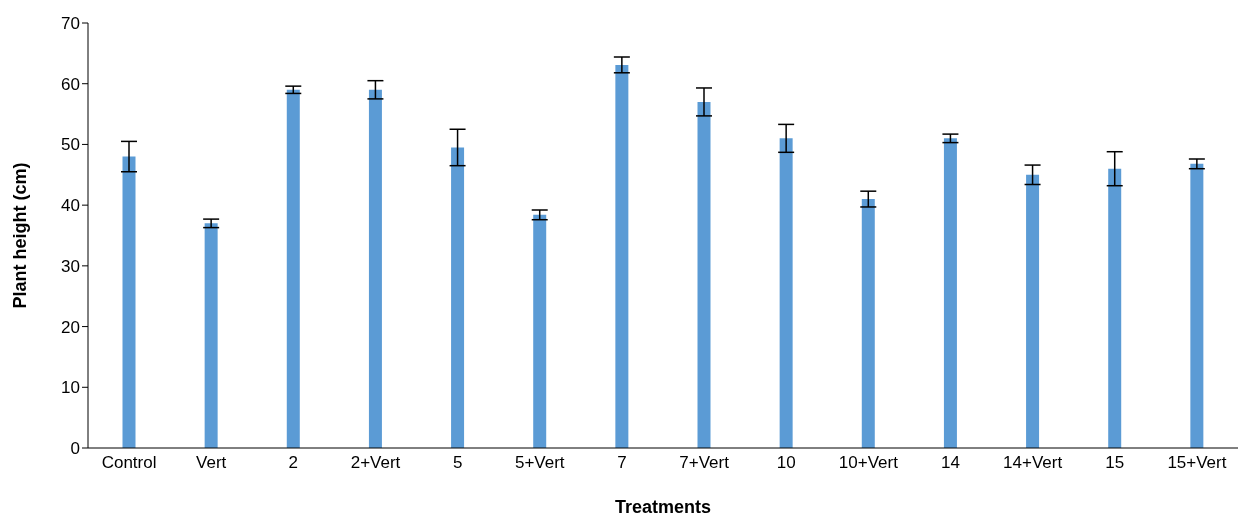 This screenshot has width=1258, height=526. I want to click on y-tick-label: 40, so click(70, 206).